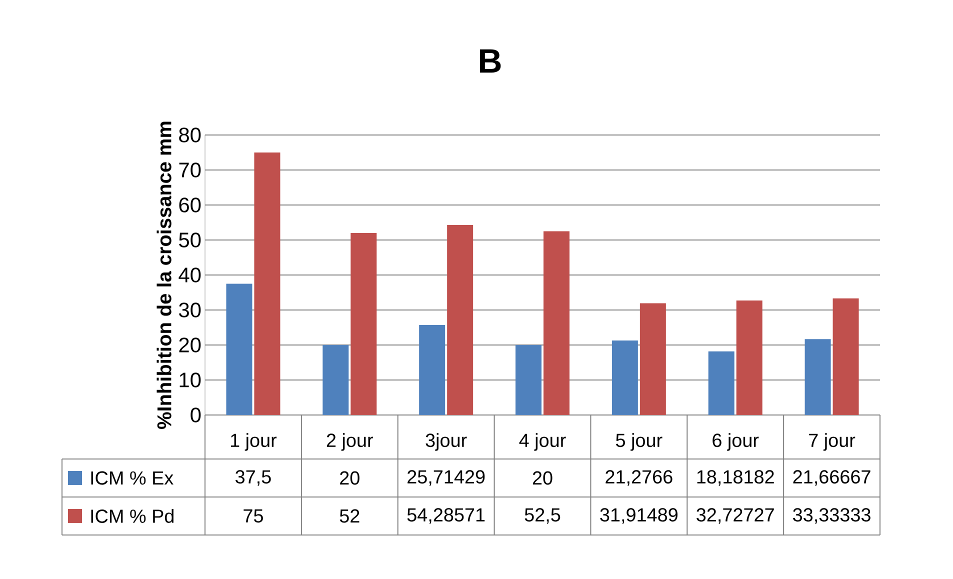  I want to click on x-tick-label: 3jour, so click(446, 442).